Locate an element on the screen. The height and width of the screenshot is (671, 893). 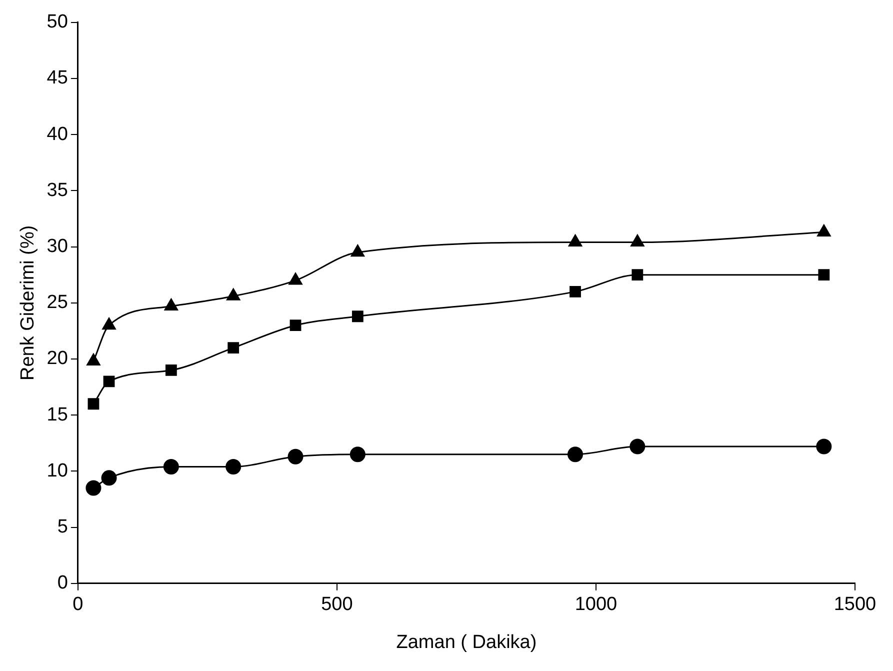
x-tick-label: 500 is located at coordinates (337, 605).